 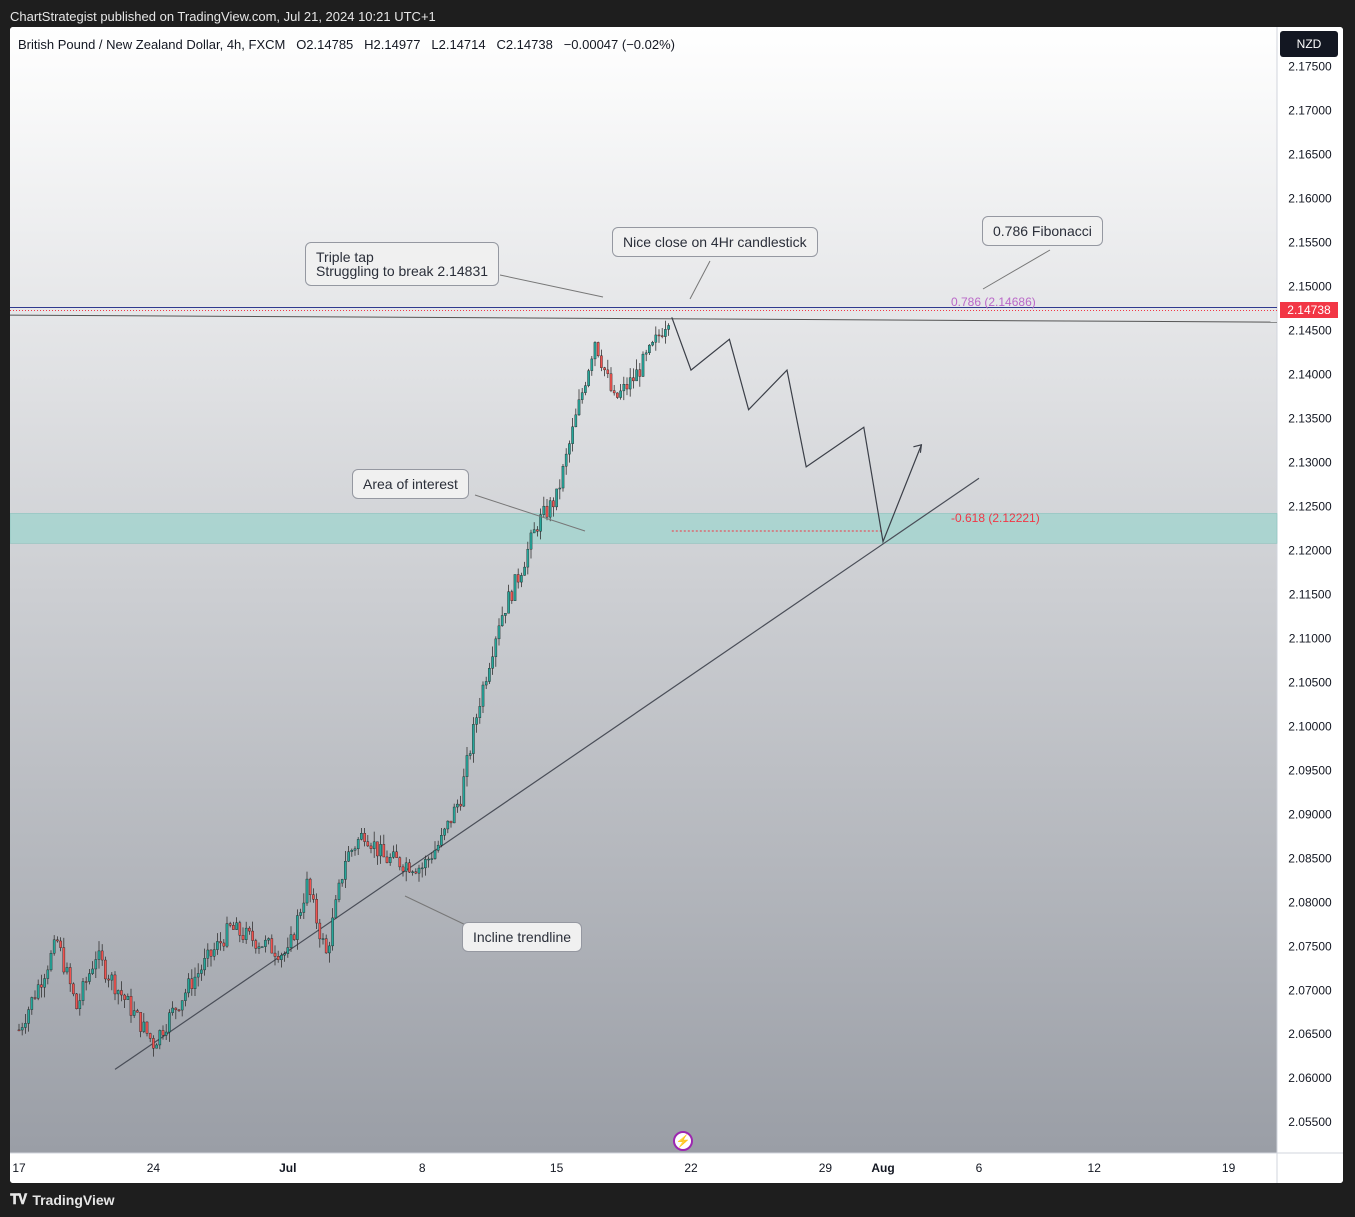 What do you see at coordinates (715, 242) in the screenshot?
I see `callout-nice-close: Nice close on 4Hr candlestick` at bounding box center [715, 242].